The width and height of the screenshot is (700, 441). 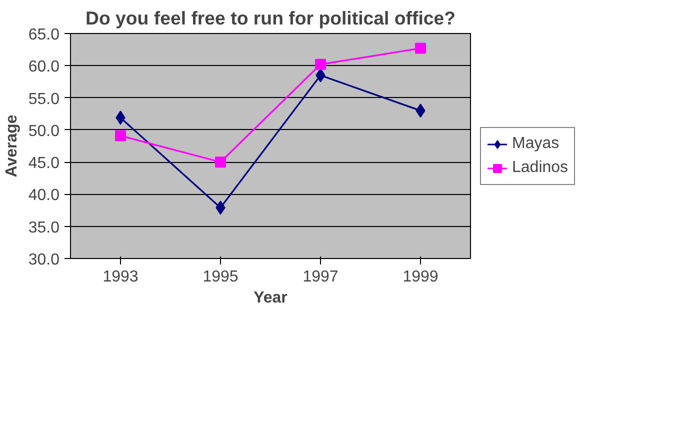 What do you see at coordinates (120, 277) in the screenshot?
I see `x-tick-label: 1993` at bounding box center [120, 277].